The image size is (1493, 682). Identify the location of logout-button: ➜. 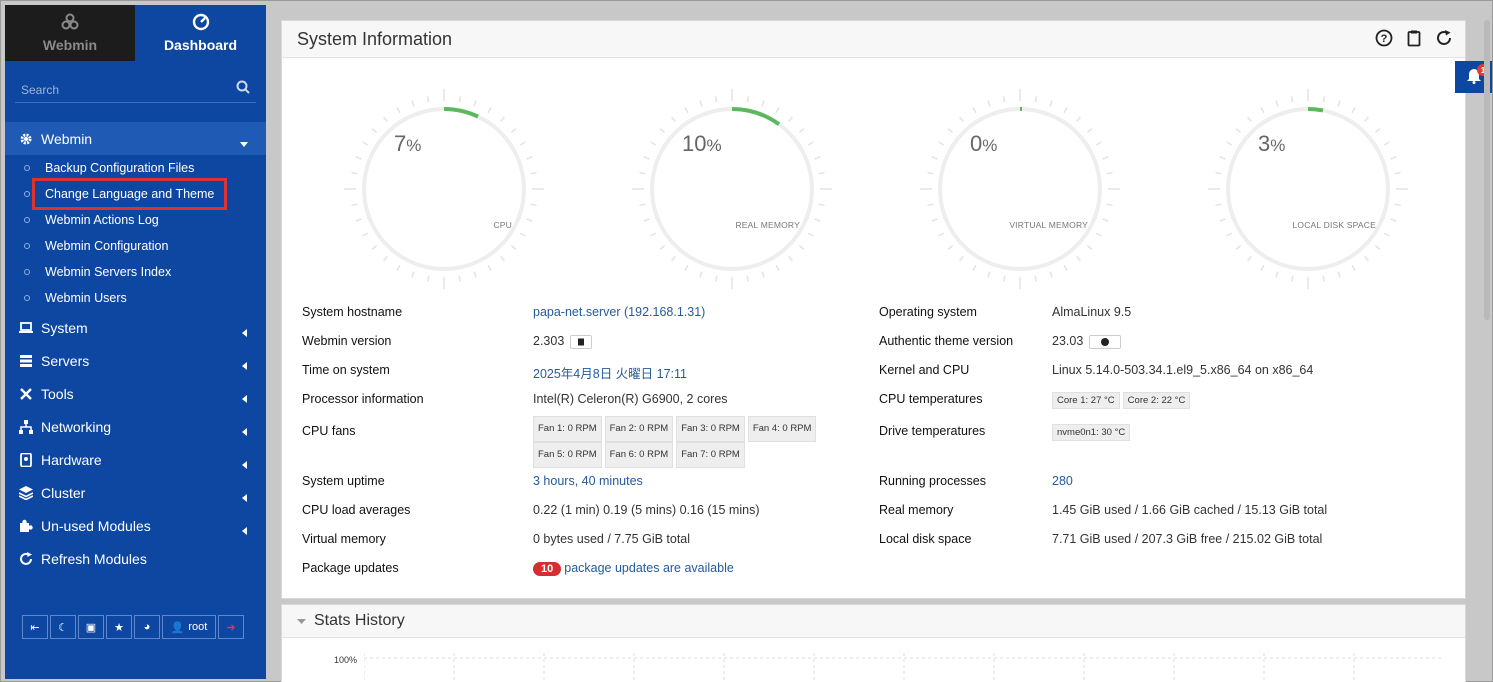
(231, 627).